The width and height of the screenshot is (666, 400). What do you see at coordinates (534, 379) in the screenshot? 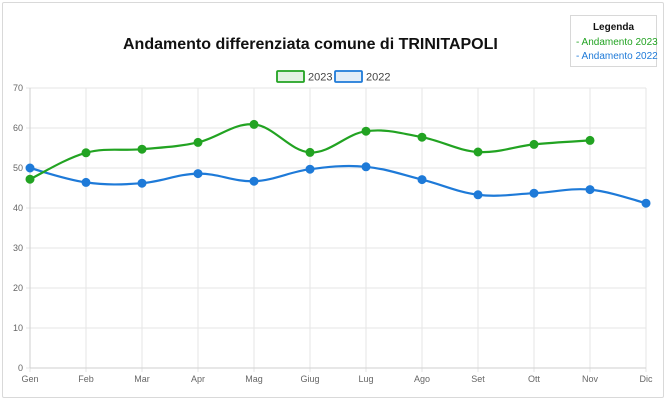
I see `x-tick-label: Ott` at bounding box center [534, 379].